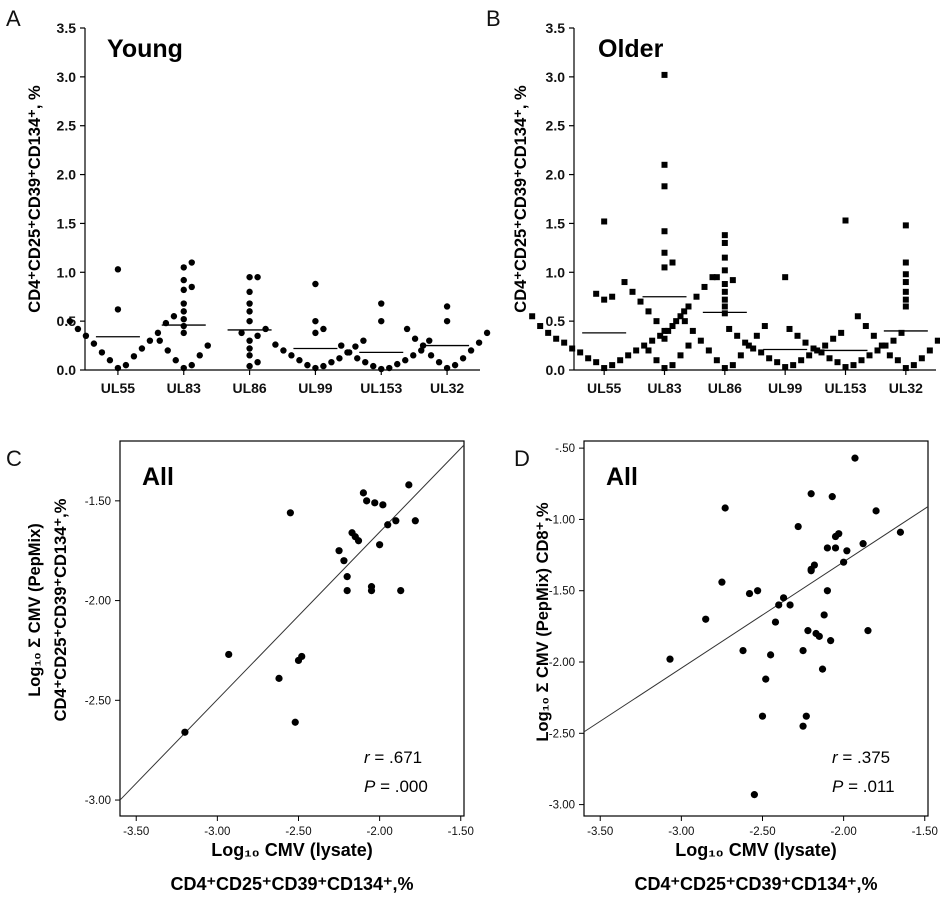 The image size is (940, 899). What do you see at coordinates (755, 884) in the screenshot?
I see `x-axis-label-d-line2: CD4⁺CD25⁺CD39⁺CD134⁺,%` at bounding box center [755, 884].